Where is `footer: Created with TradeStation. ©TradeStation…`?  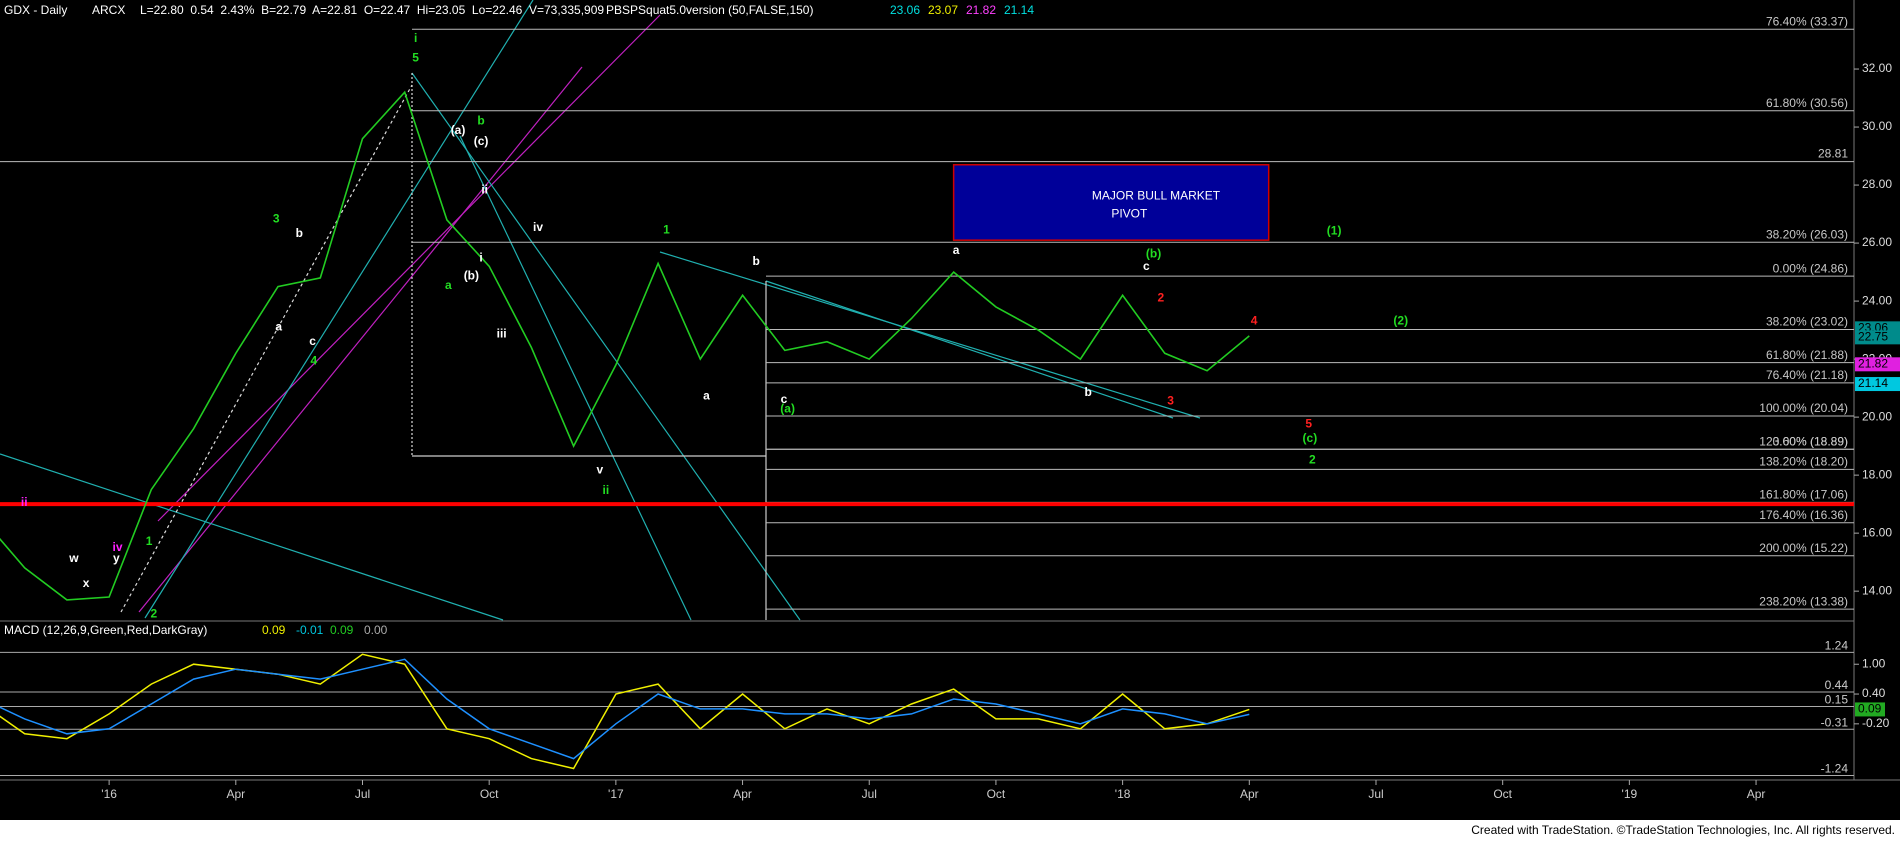
footer: Created with TradeStation. ©TradeStation… is located at coordinates (1683, 830).